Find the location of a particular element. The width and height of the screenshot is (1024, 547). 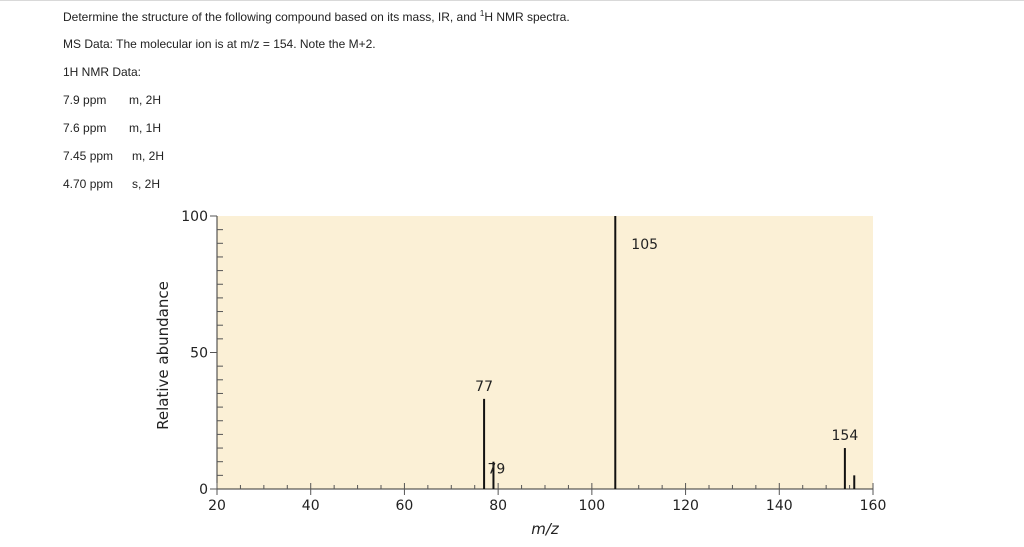

y-tick-label: 100 is located at coordinates (194, 217).